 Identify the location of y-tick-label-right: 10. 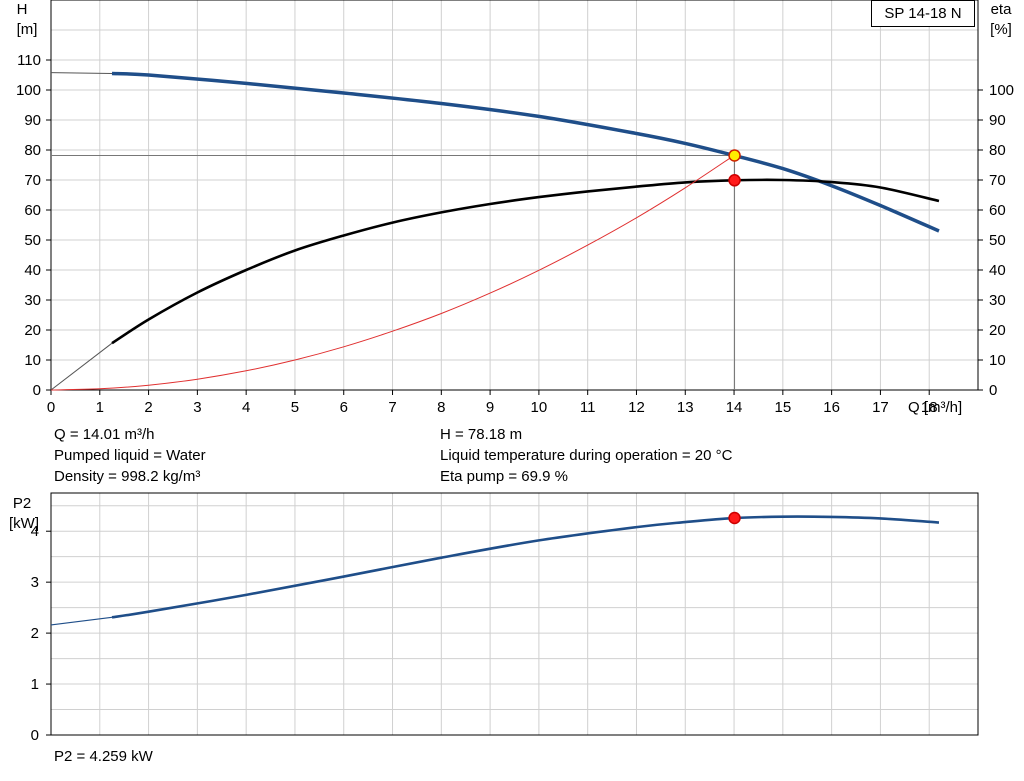
(997, 360).